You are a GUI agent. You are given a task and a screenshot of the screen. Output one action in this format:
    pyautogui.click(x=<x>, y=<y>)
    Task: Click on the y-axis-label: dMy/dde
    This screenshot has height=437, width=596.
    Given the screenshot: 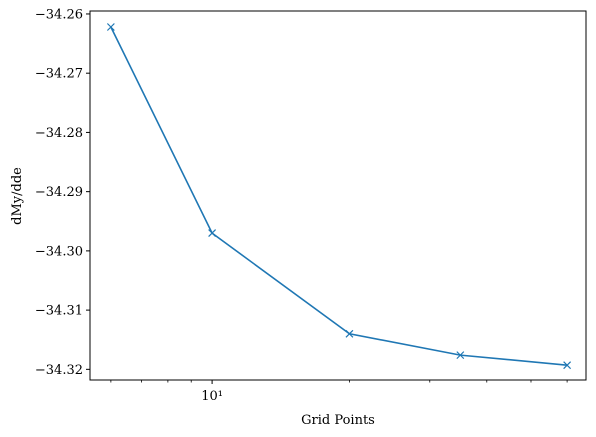 What is the action you would take?
    pyautogui.click(x=17, y=196)
    